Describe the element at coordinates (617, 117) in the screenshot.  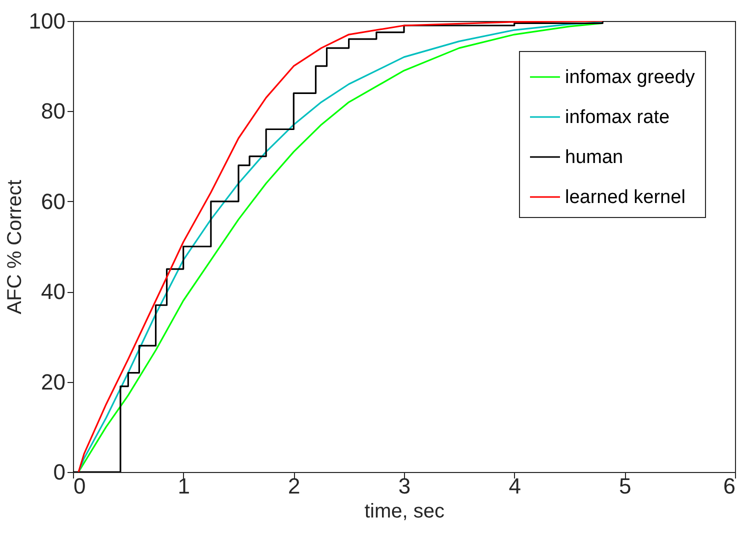
I see `legend-label: infomax rate` at that location.